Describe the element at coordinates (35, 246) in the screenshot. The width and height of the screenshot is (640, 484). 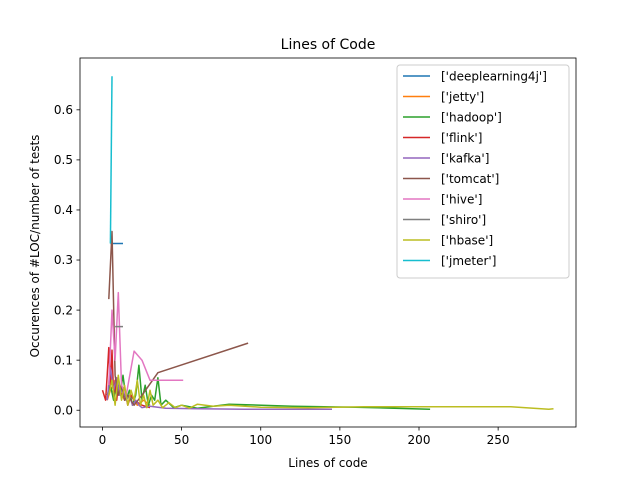
I see `y-axis-label: Occurences of #LOC/number of tests` at that location.